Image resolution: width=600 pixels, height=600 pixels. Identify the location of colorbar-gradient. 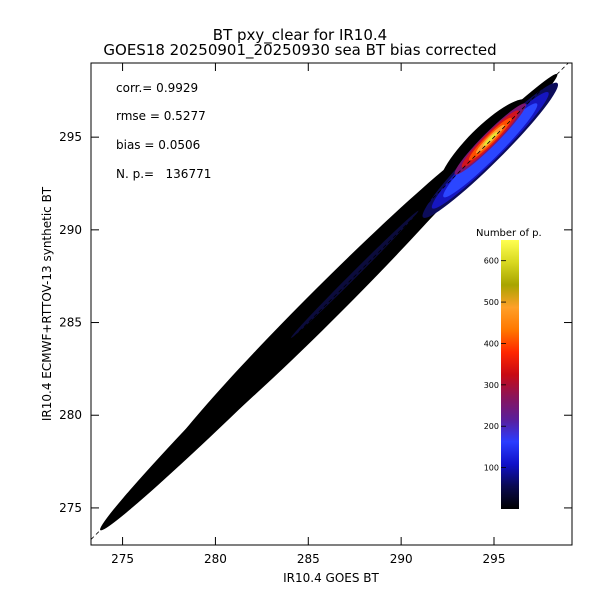
(510, 374).